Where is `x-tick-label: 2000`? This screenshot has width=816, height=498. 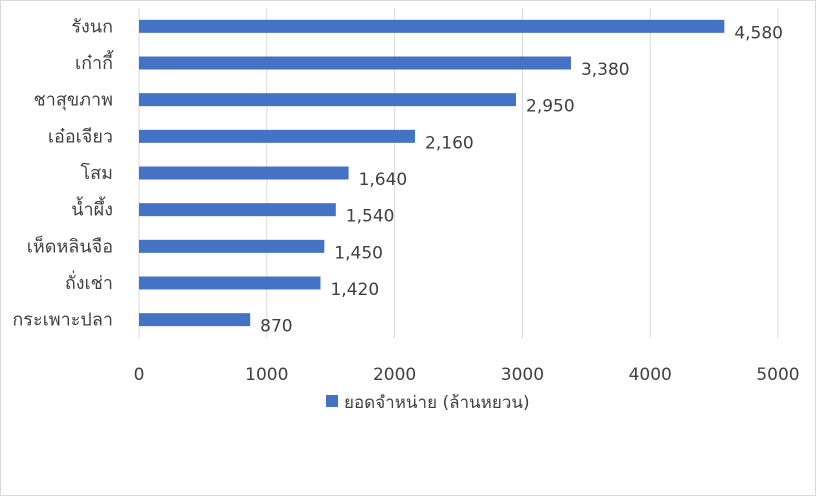
x-tick-label: 2000 is located at coordinates (394, 375).